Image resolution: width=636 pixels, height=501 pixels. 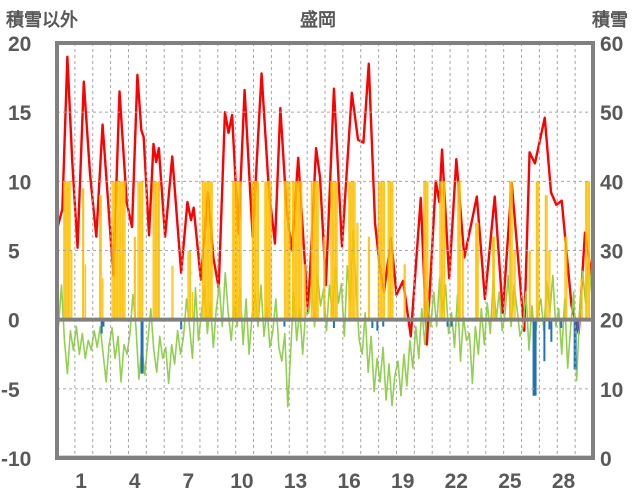 I want to click on right-axis-tick: 30, so click(x=611, y=252).